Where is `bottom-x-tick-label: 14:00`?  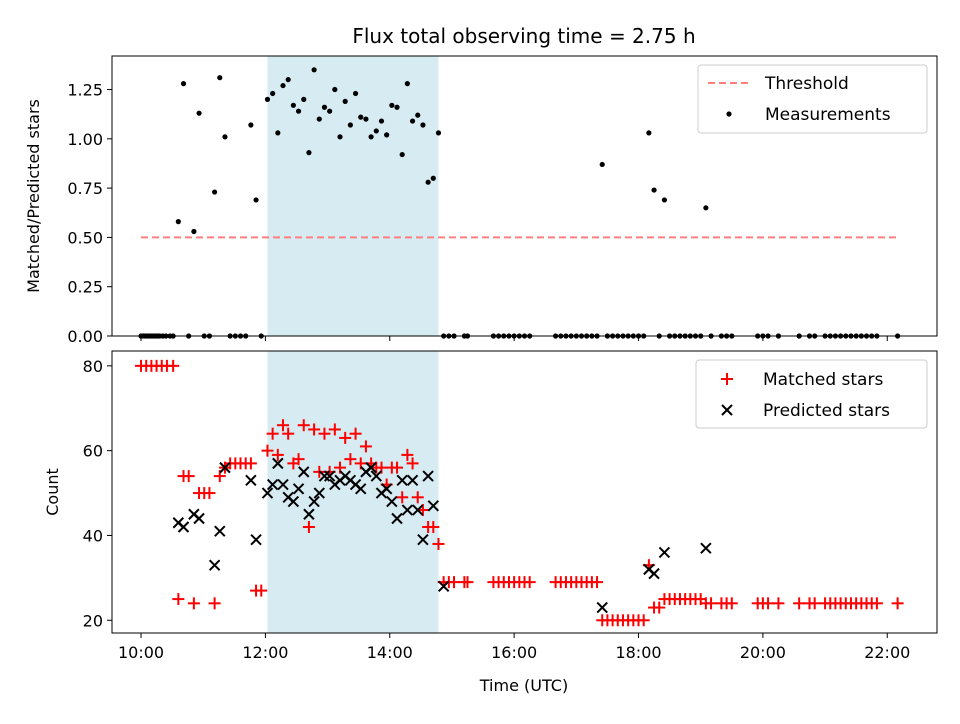
bottom-x-tick-label: 14:00 is located at coordinates (390, 652).